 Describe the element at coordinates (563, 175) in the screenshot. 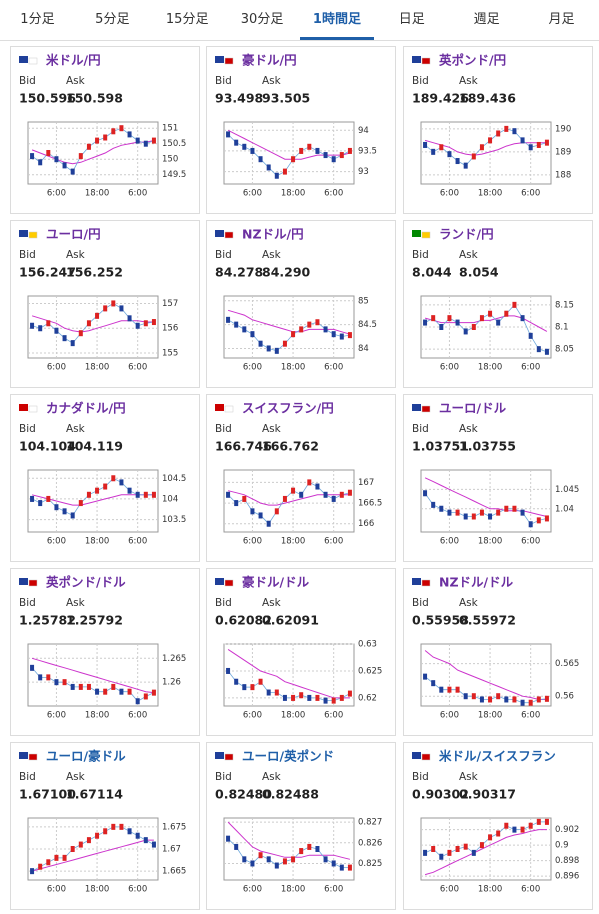

I see `y-tick-label: 188` at that location.